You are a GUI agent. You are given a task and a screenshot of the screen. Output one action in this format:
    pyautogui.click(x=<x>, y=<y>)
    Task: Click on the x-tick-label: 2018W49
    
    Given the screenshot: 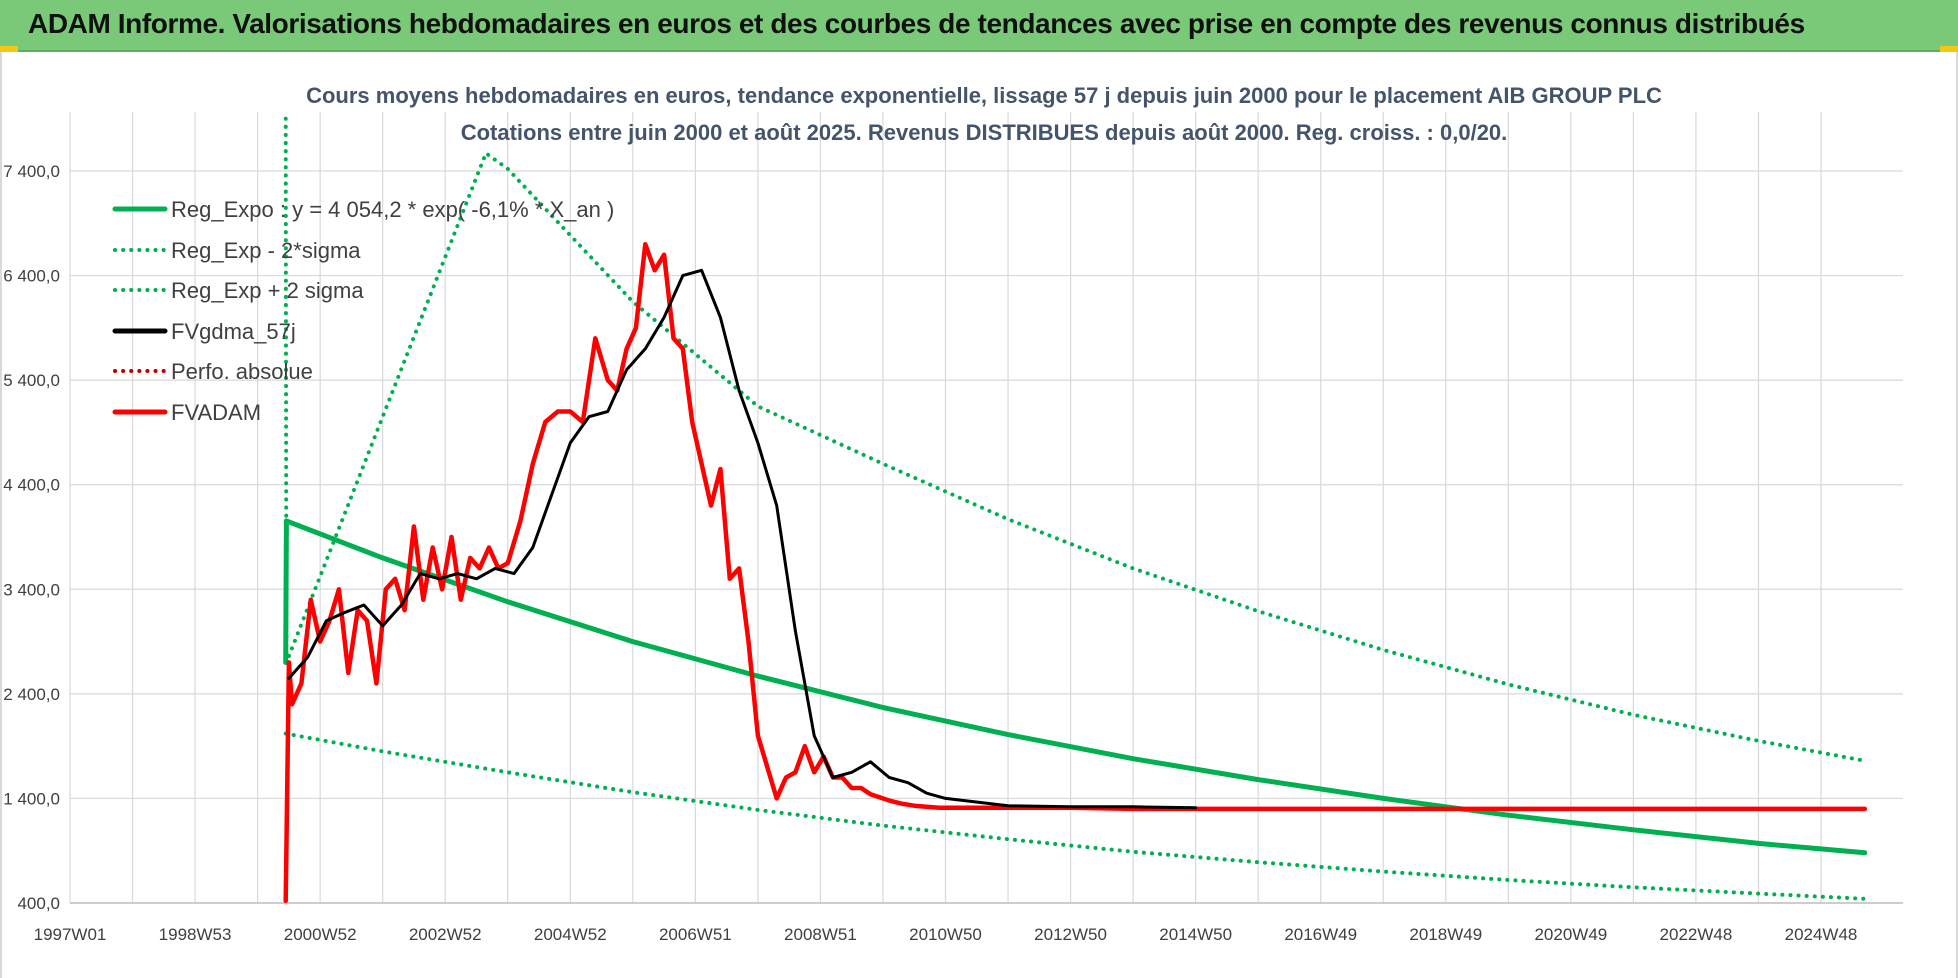 What is the action you would take?
    pyautogui.click(x=1445, y=934)
    